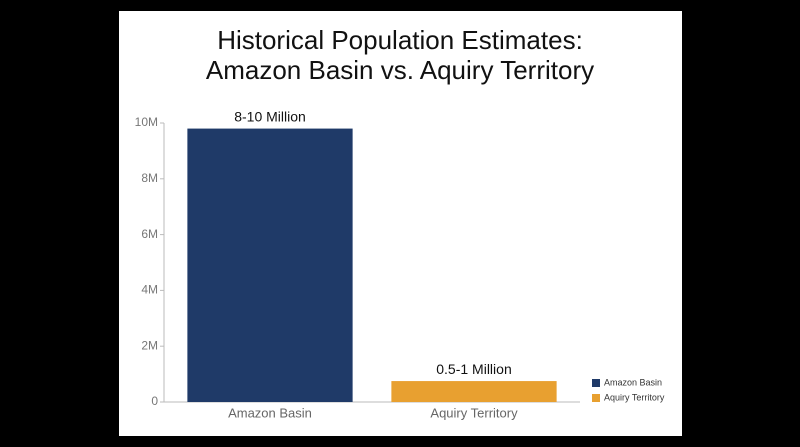 Image resolution: width=800 pixels, height=447 pixels. I want to click on chart-title: Historical Population Estimates:, so click(400, 40).